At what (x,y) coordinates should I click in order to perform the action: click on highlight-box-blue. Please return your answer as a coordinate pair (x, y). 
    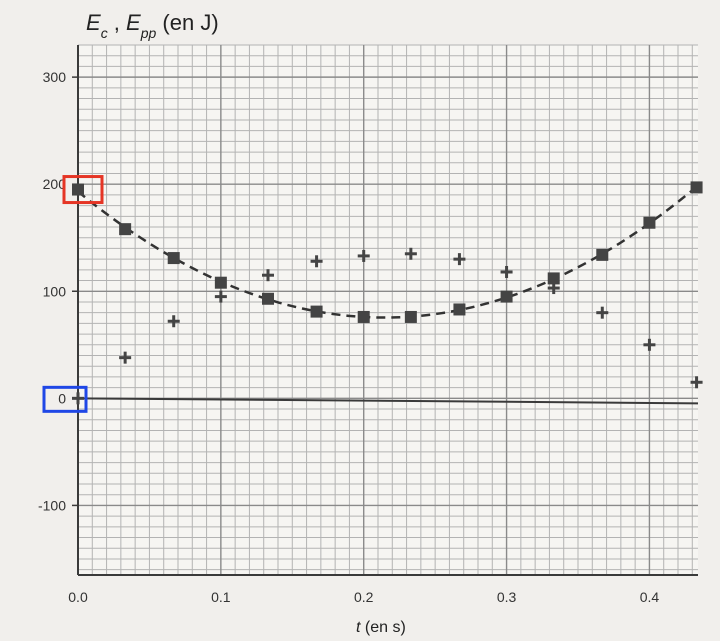
    Looking at the image, I should click on (65, 399).